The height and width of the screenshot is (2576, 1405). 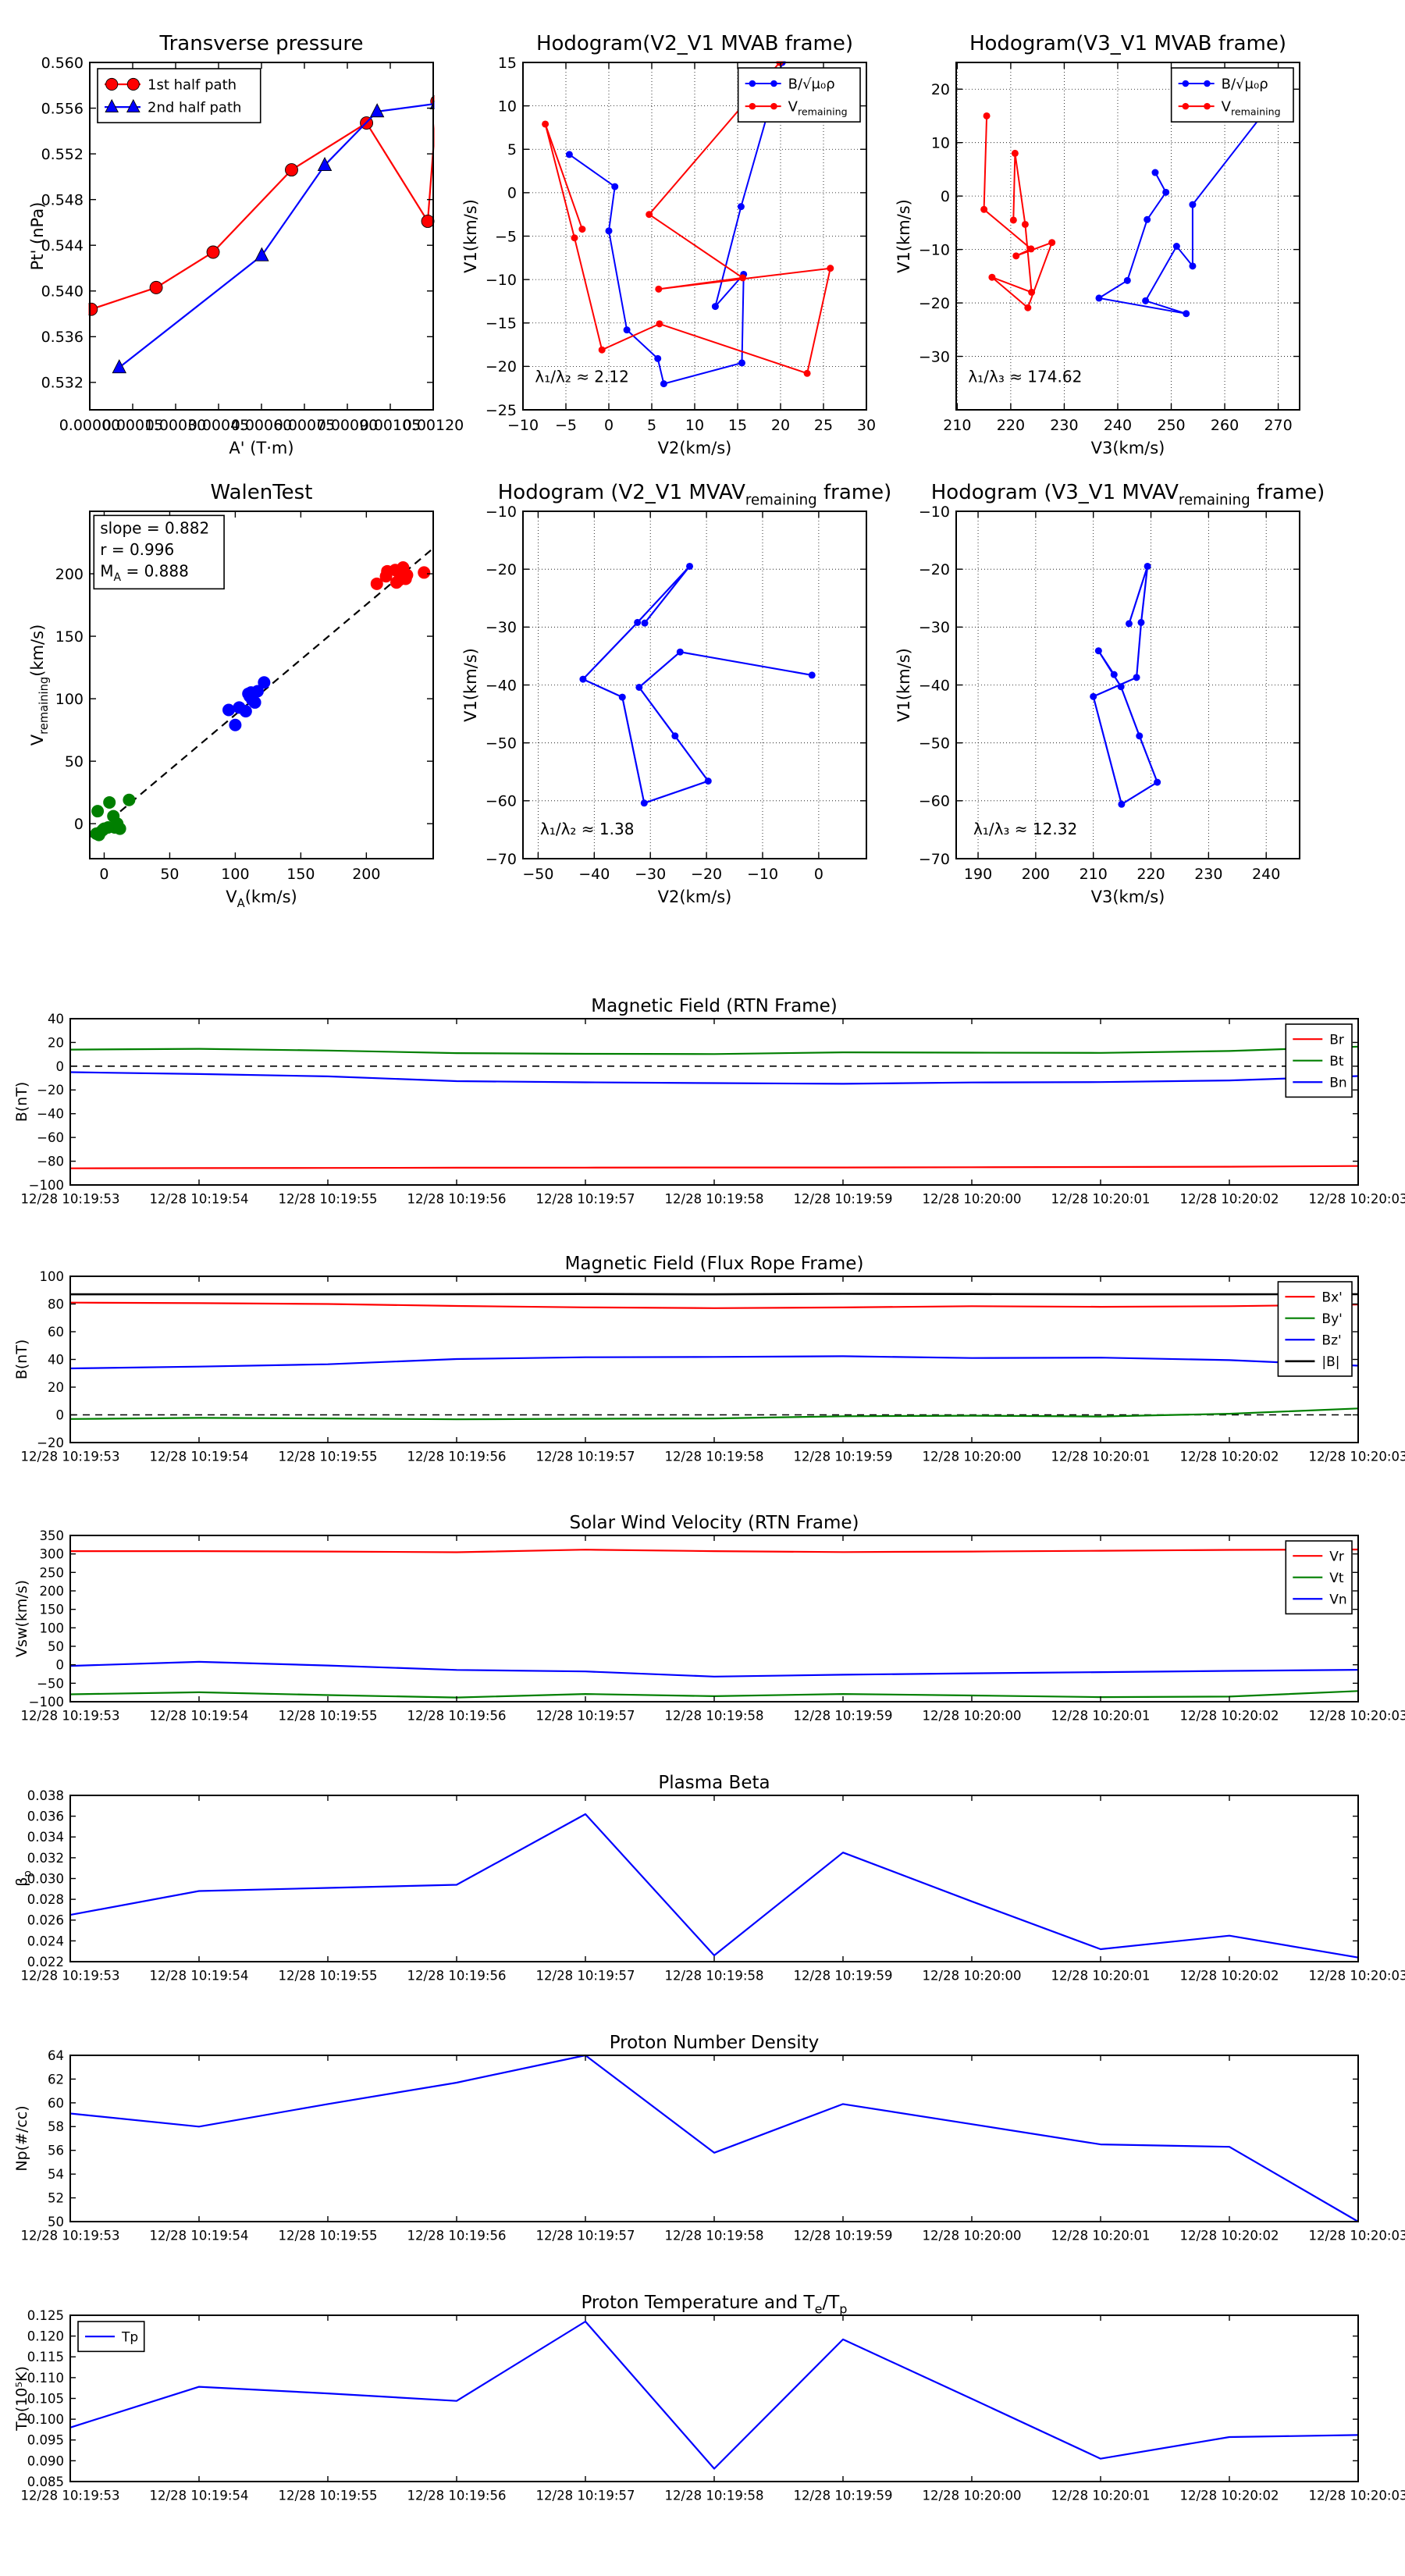 What do you see at coordinates (935, 859) in the screenshot?
I see `svg-text: −70` at bounding box center [935, 859].